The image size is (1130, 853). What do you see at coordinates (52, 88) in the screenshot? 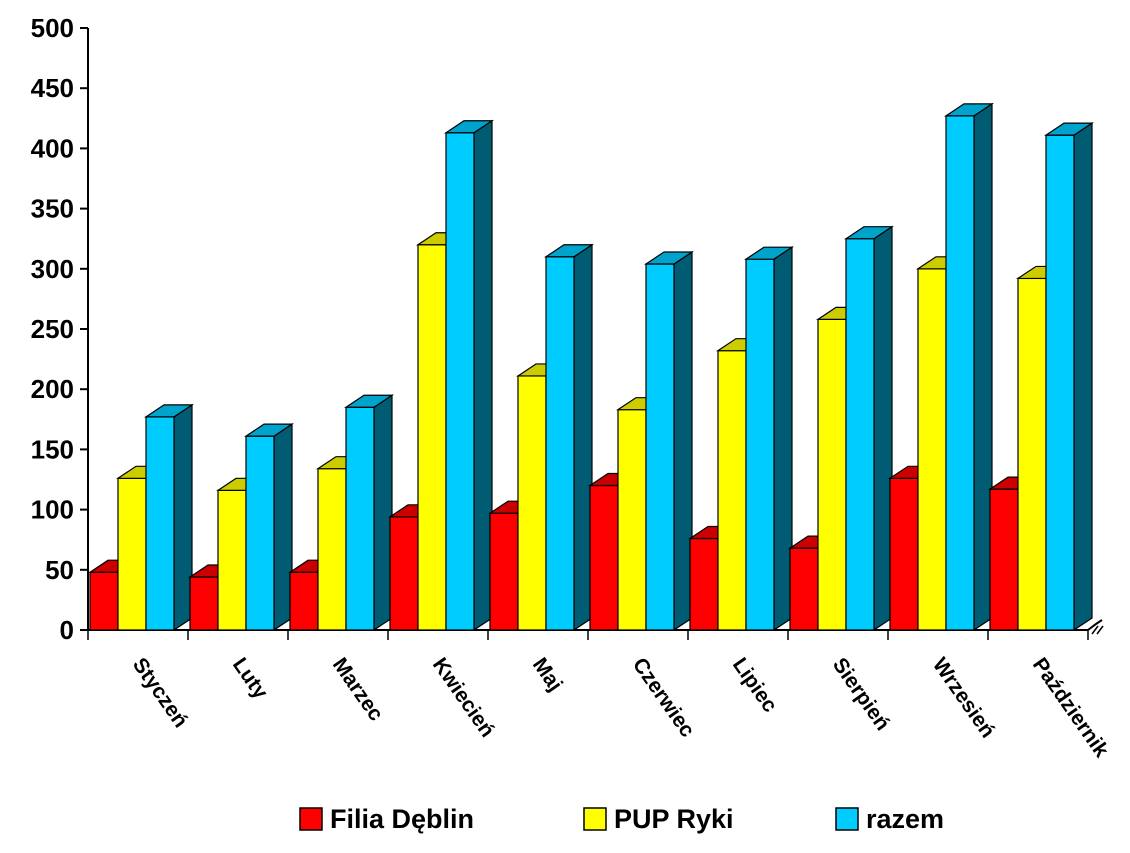
I see `y-tick-label: 450` at bounding box center [52, 88].